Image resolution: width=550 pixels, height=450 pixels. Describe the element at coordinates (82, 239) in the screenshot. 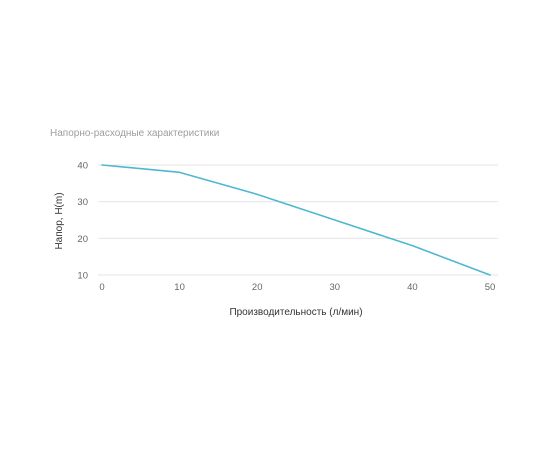

I see `y-tick-label: 20` at that location.